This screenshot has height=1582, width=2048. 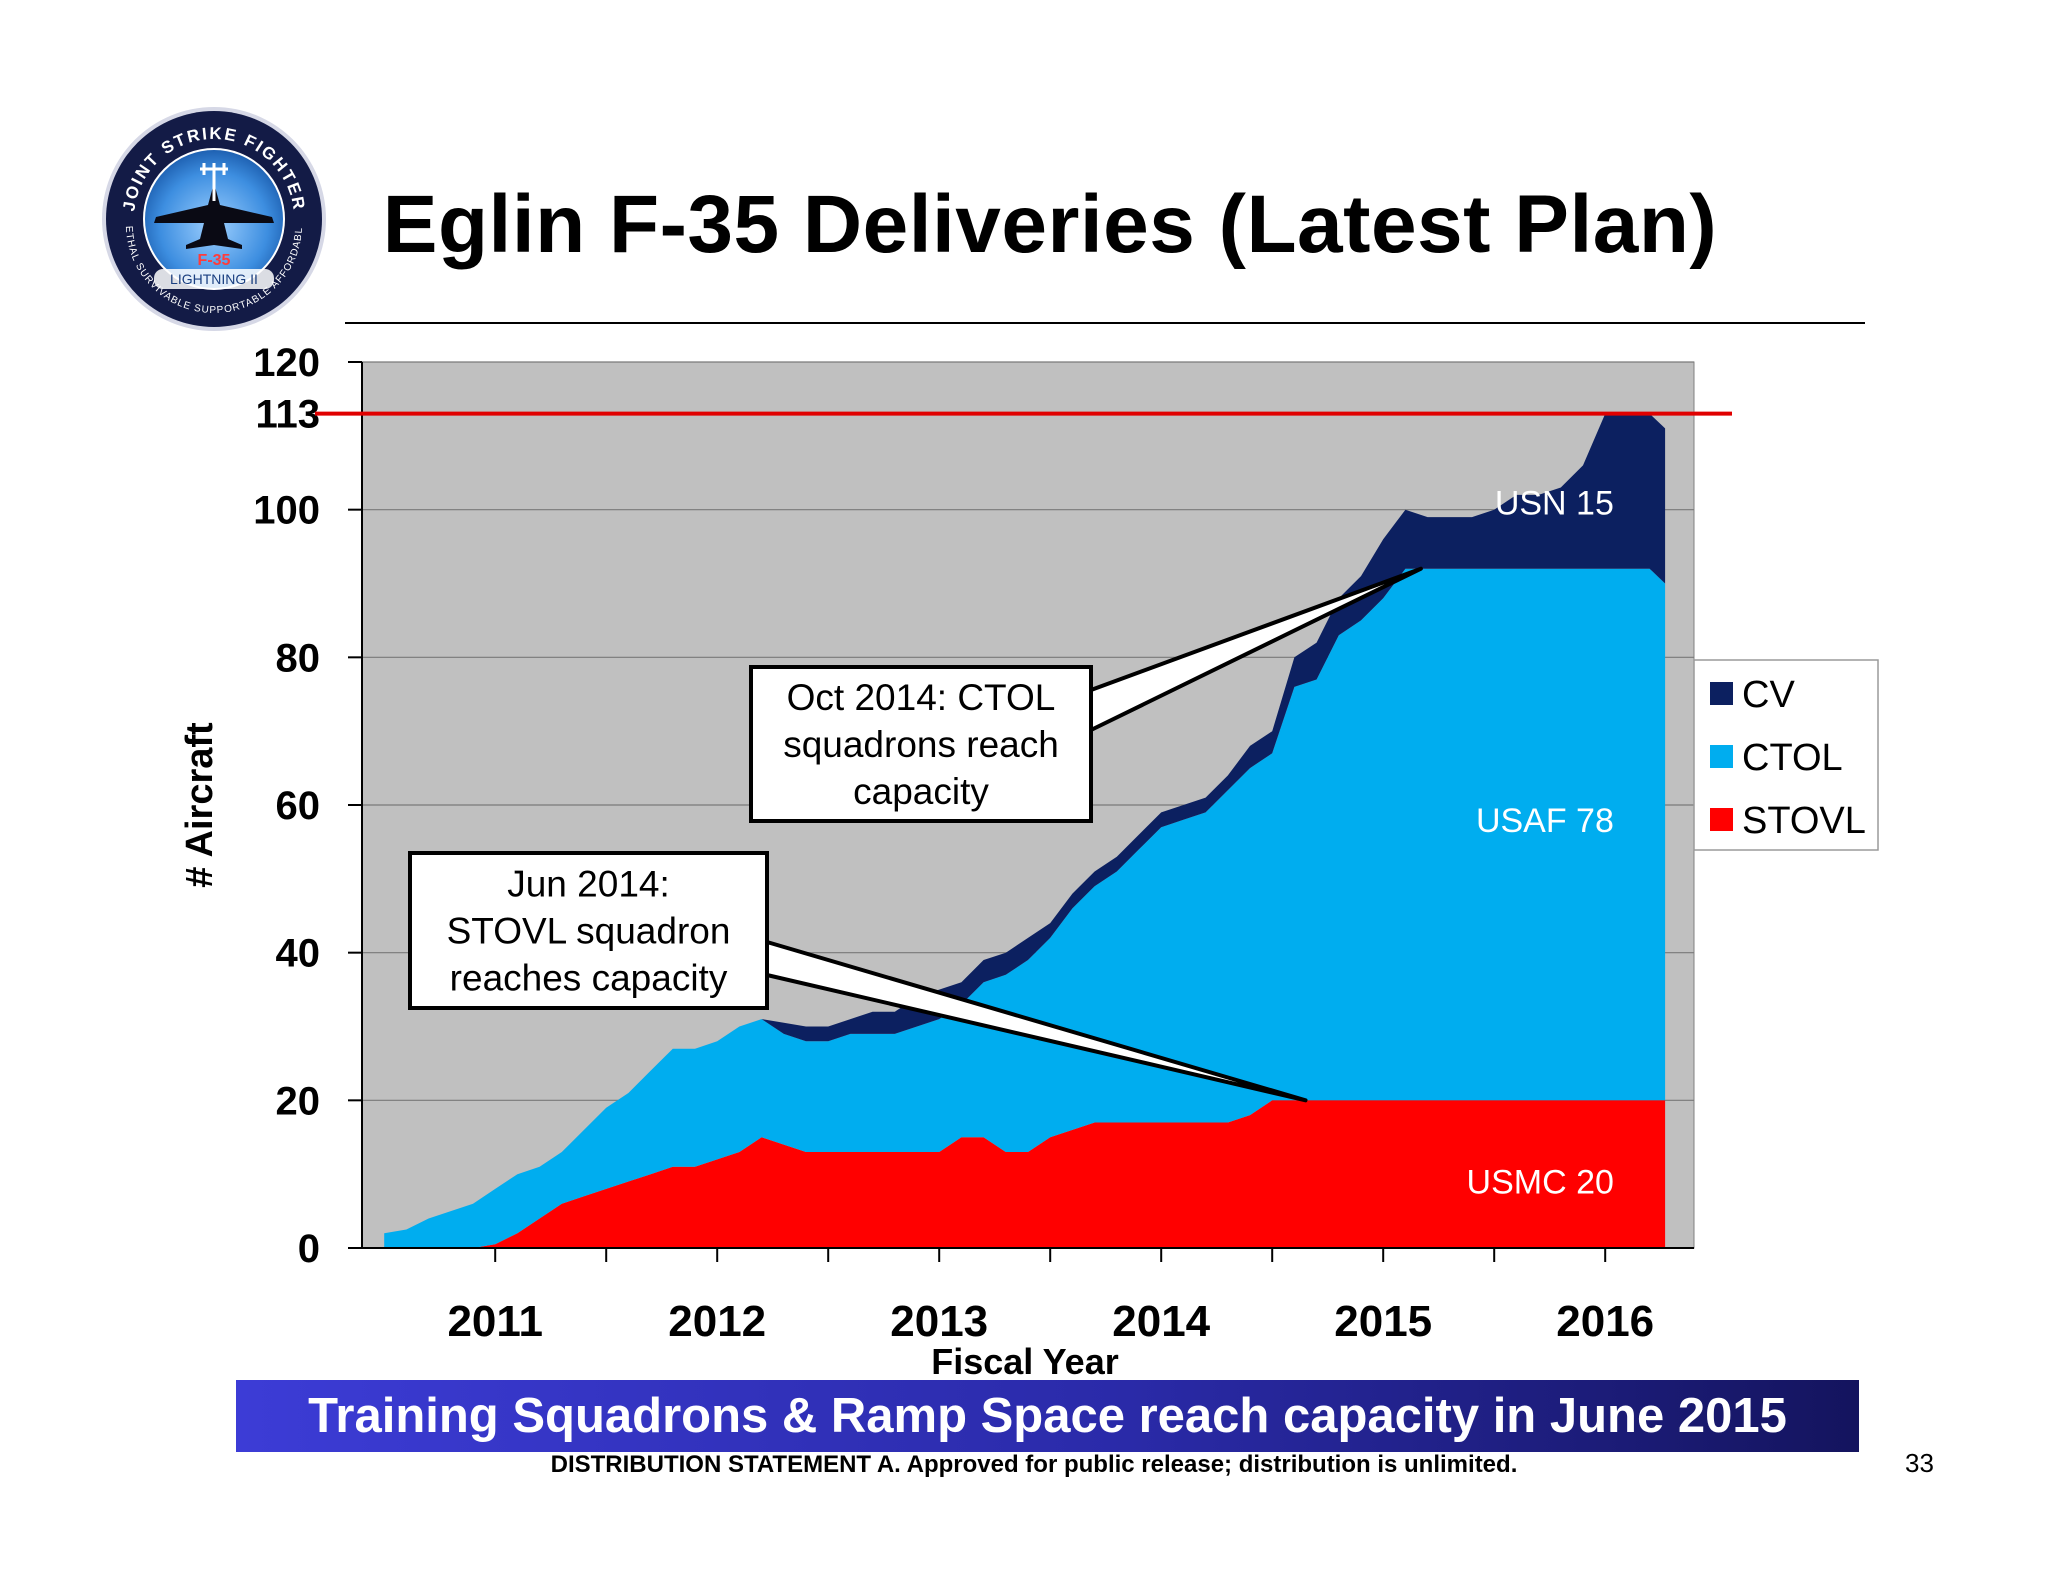 I want to click on x-tick-label: 2016, so click(x=1605, y=1321).